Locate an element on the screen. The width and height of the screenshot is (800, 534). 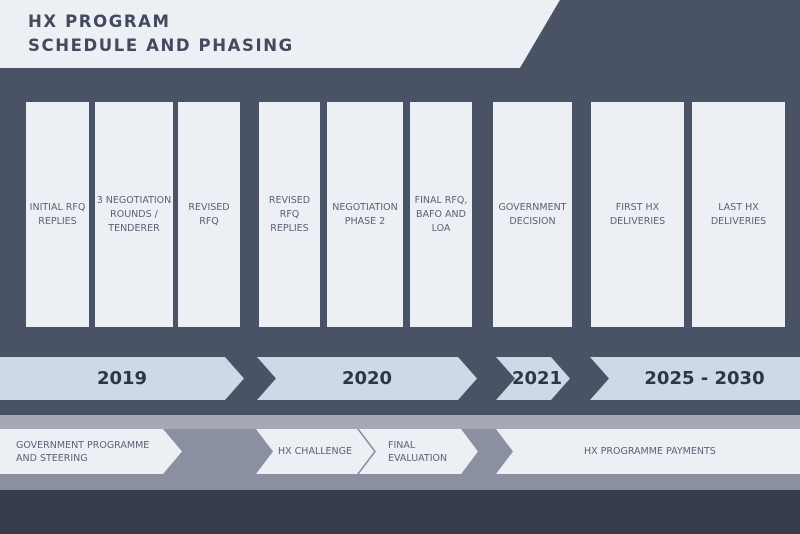
year-label: 2021 is located at coordinates (537, 378).